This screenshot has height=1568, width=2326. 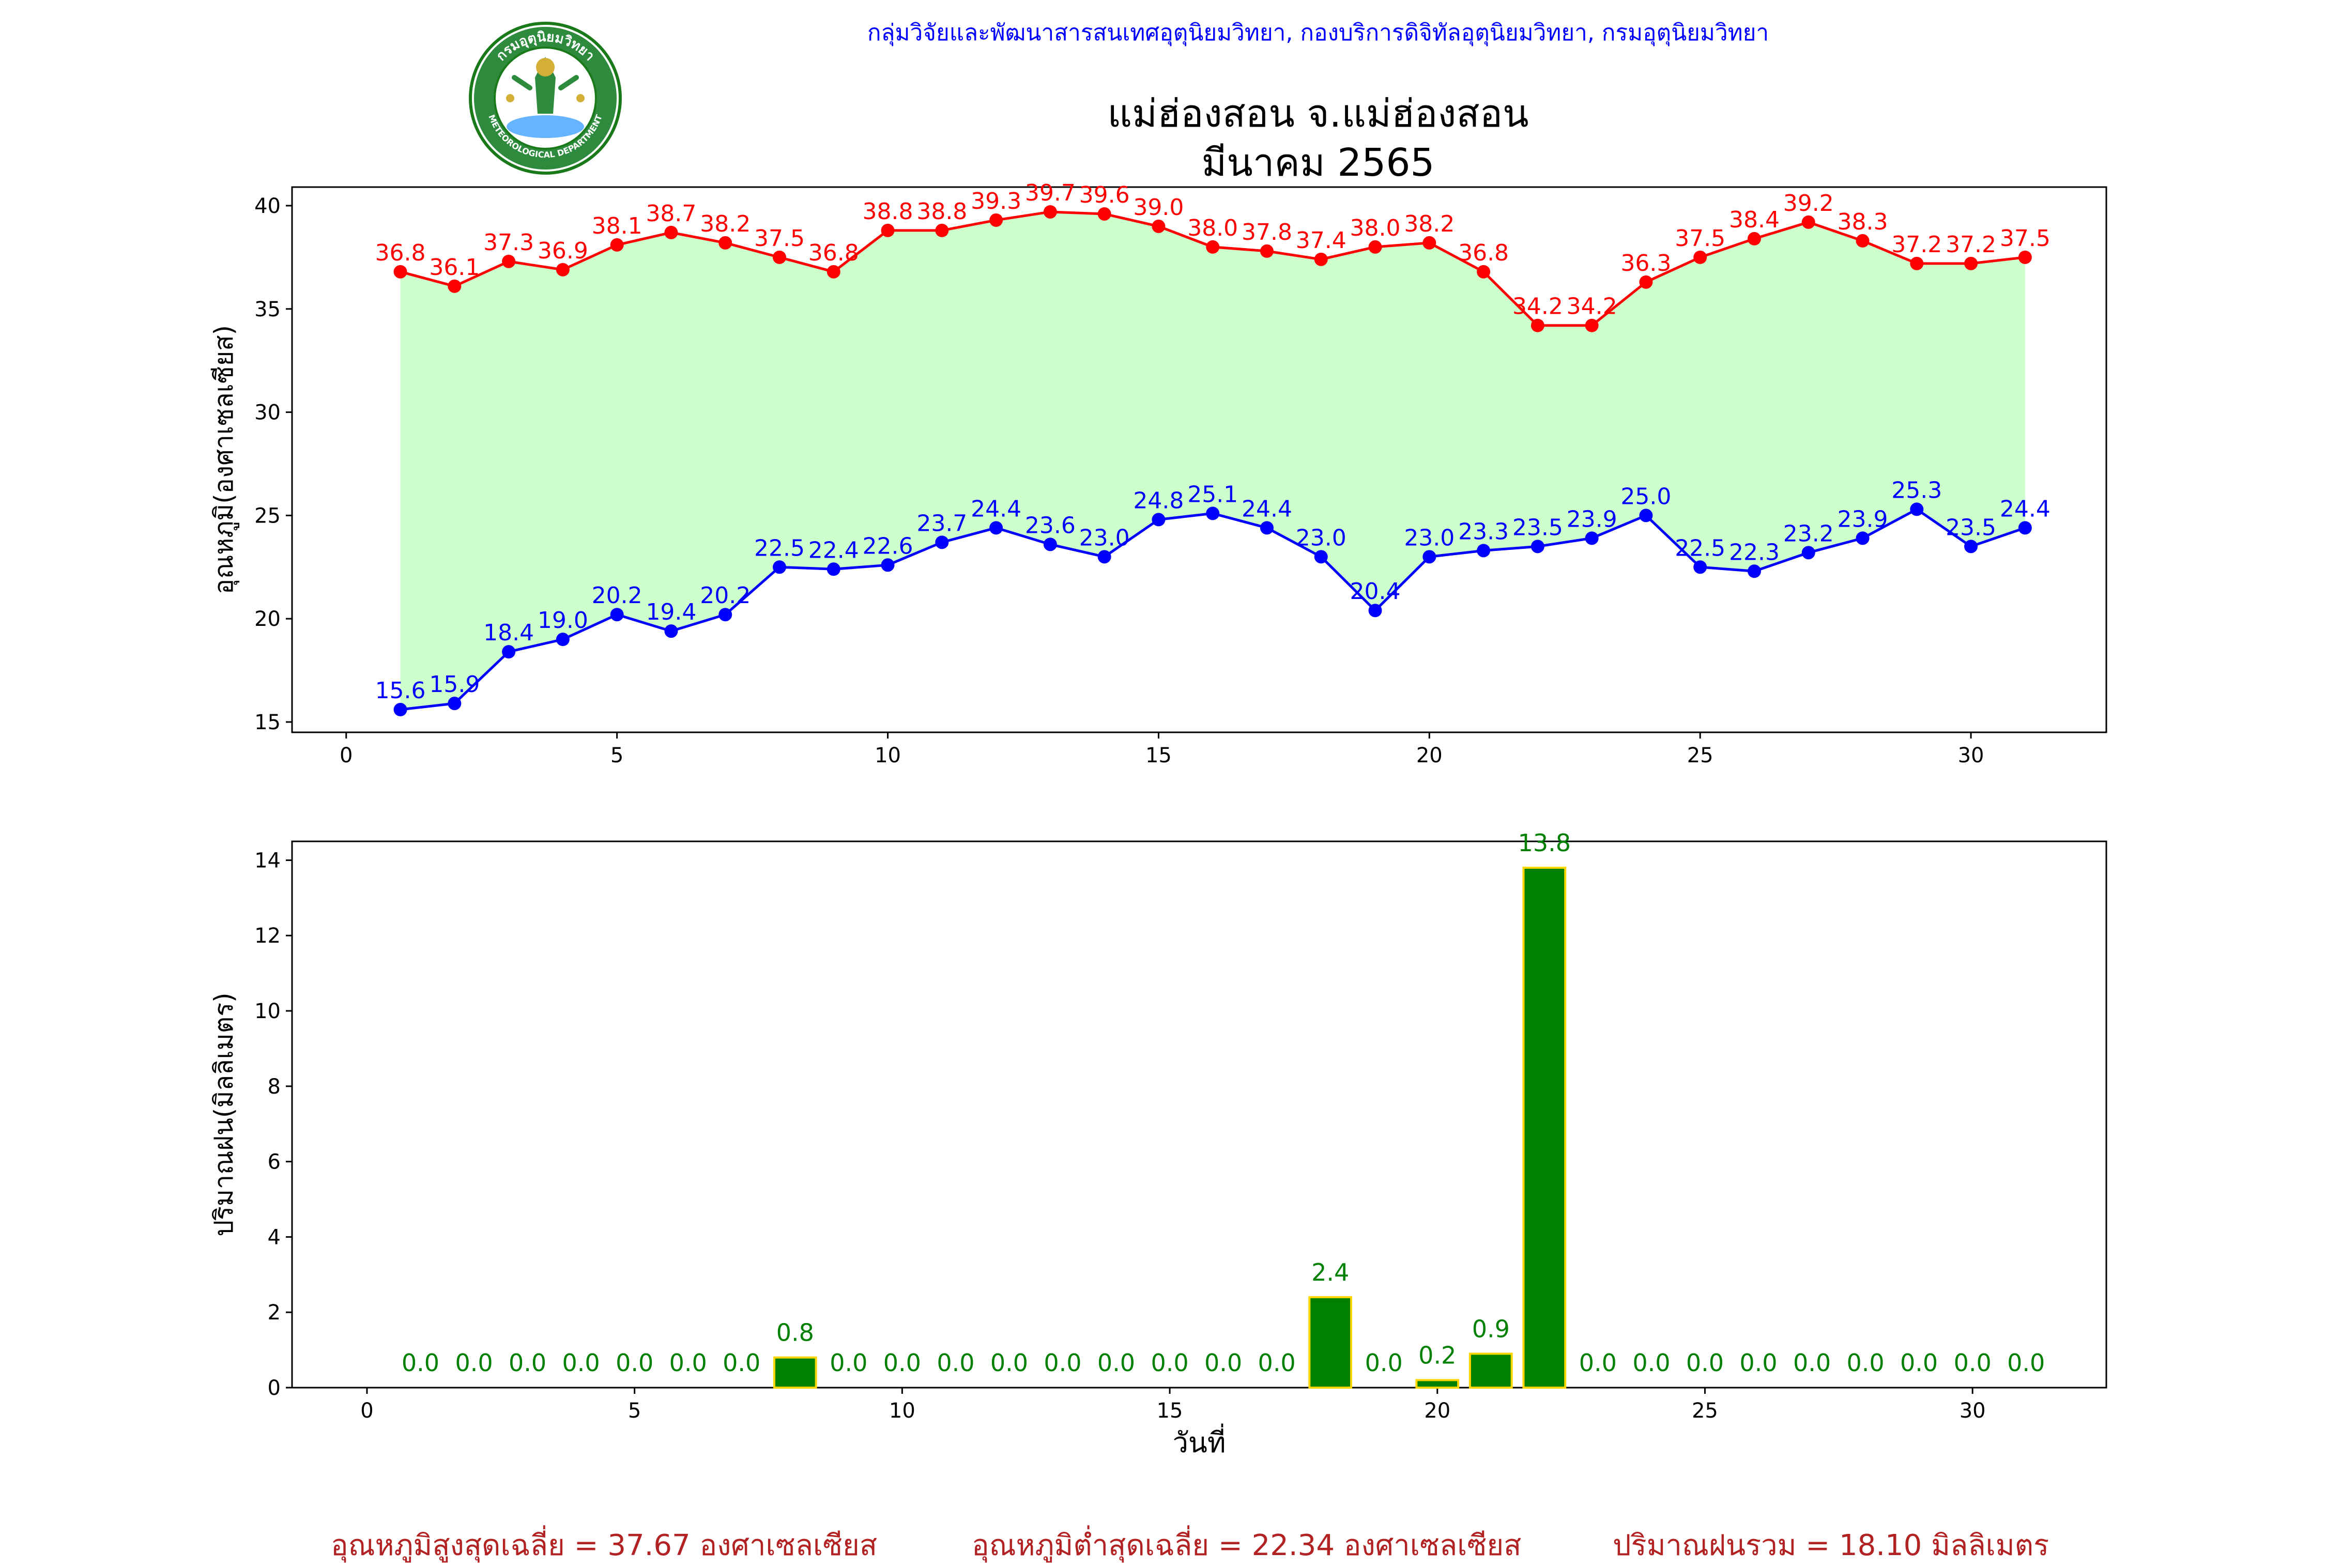 I want to click on rainfall-label: 0.8, so click(x=795, y=1333).